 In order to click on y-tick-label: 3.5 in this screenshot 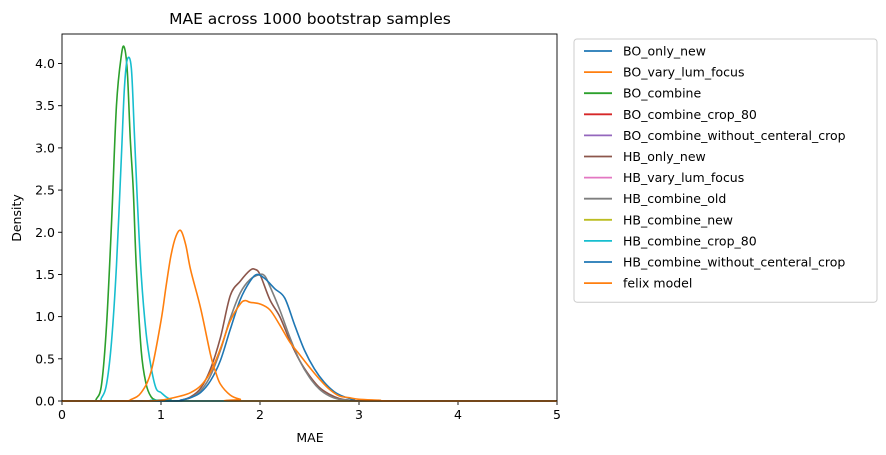, I will do `click(45, 105)`.